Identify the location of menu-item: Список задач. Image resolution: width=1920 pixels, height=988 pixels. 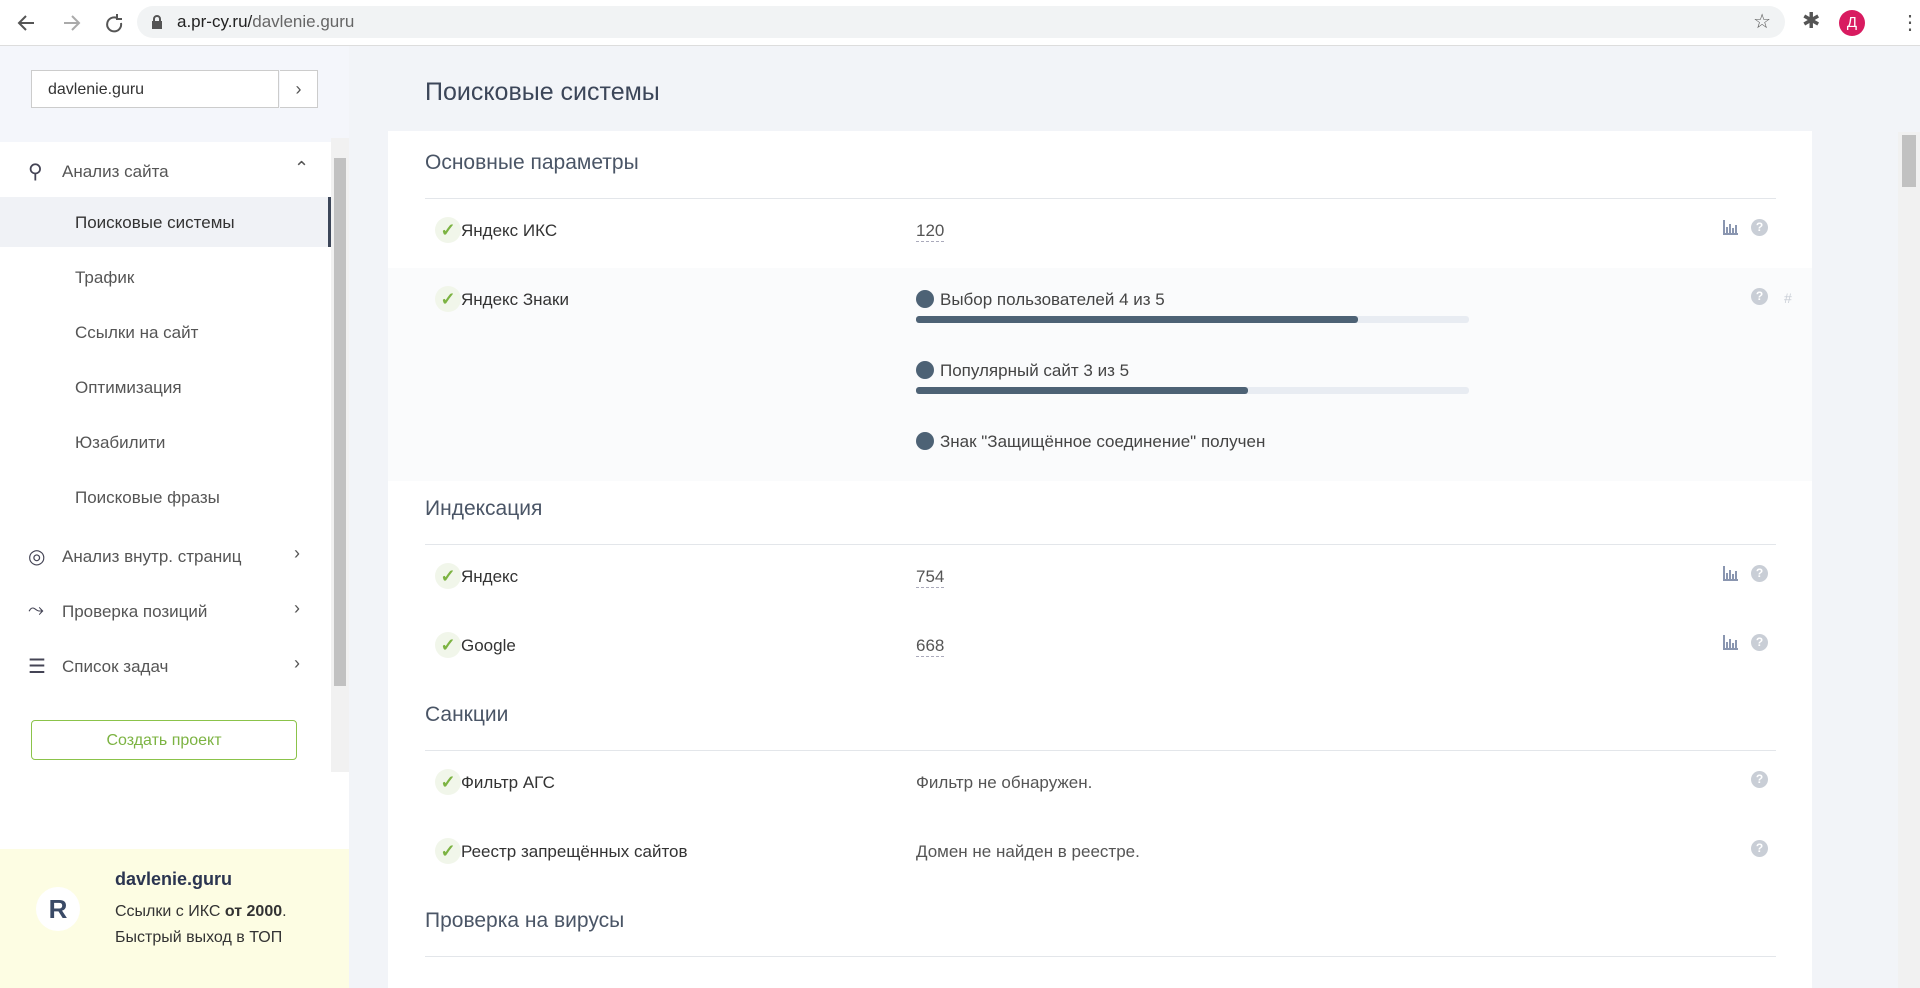
(115, 666).